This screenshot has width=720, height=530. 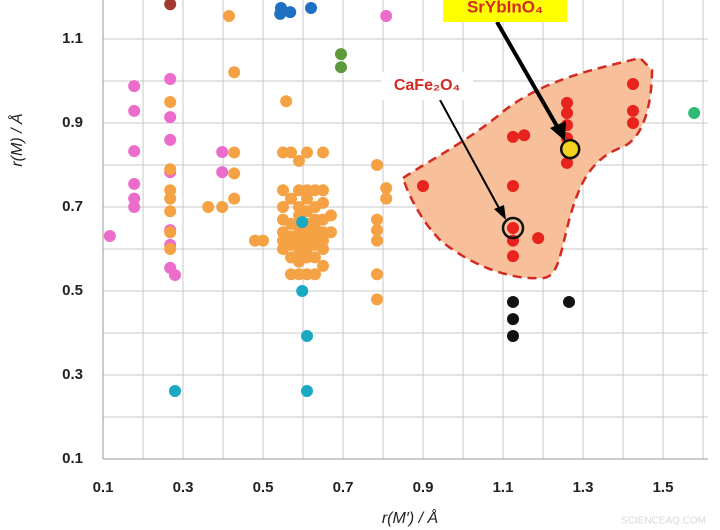 I want to click on y-tick-label: 0.5, so click(x=72, y=290).